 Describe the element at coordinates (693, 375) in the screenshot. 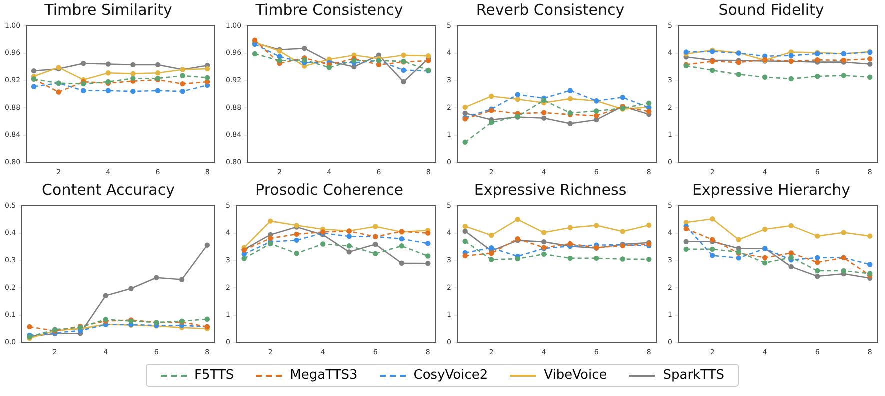

I see `legend-label: SparkTTS` at that location.